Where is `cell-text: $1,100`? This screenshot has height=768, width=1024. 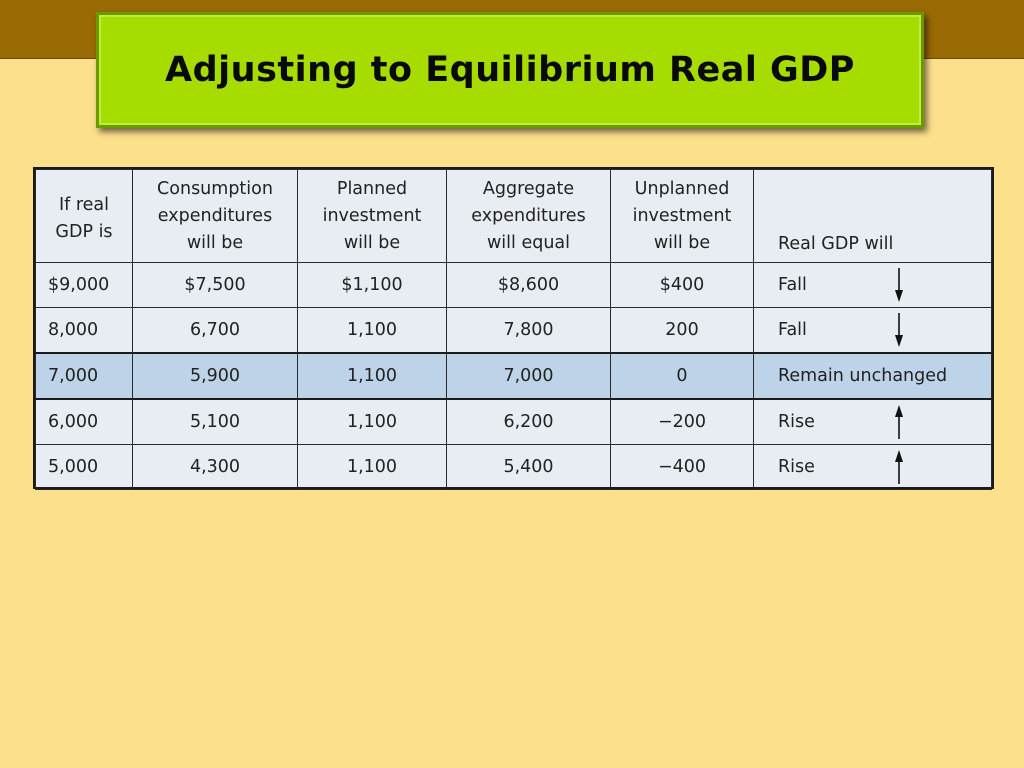
cell-text: $1,100 is located at coordinates (372, 285).